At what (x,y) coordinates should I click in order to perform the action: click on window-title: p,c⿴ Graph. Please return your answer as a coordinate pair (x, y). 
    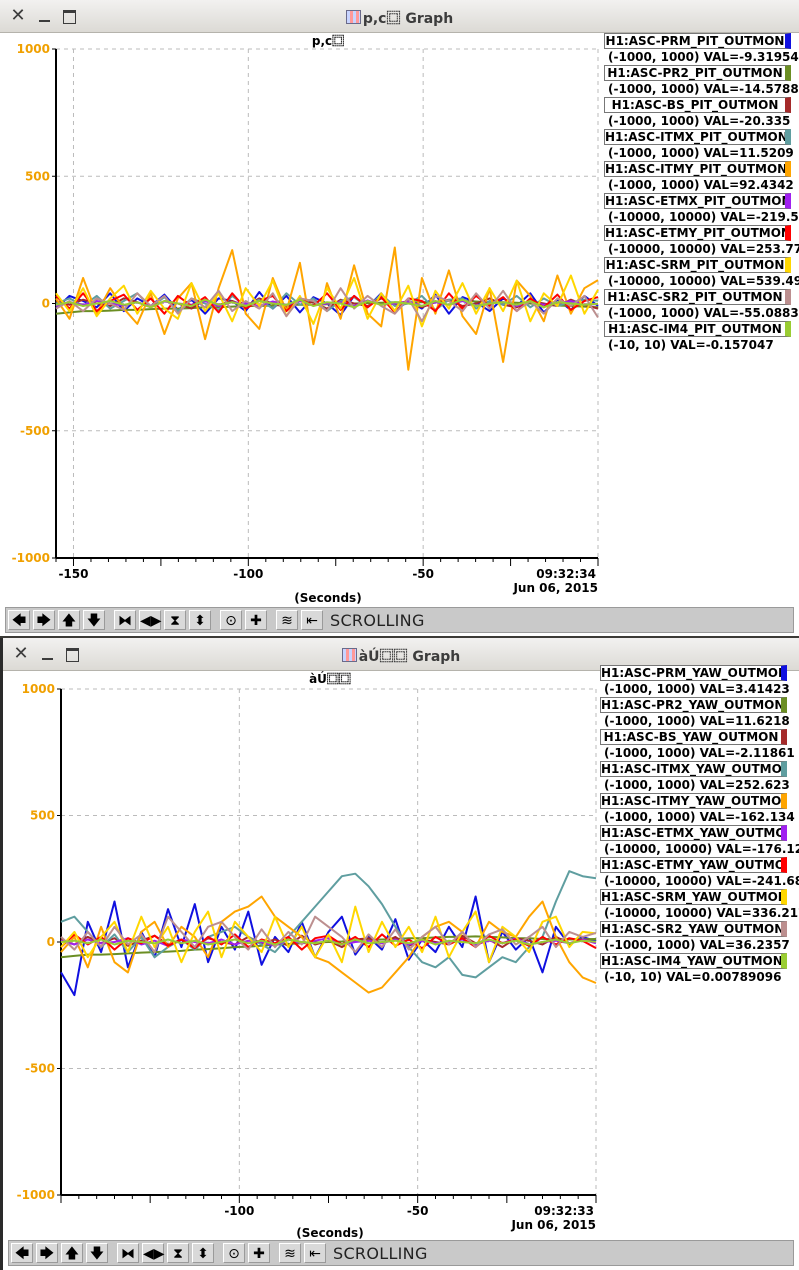
    Looking at the image, I should click on (399, 18).